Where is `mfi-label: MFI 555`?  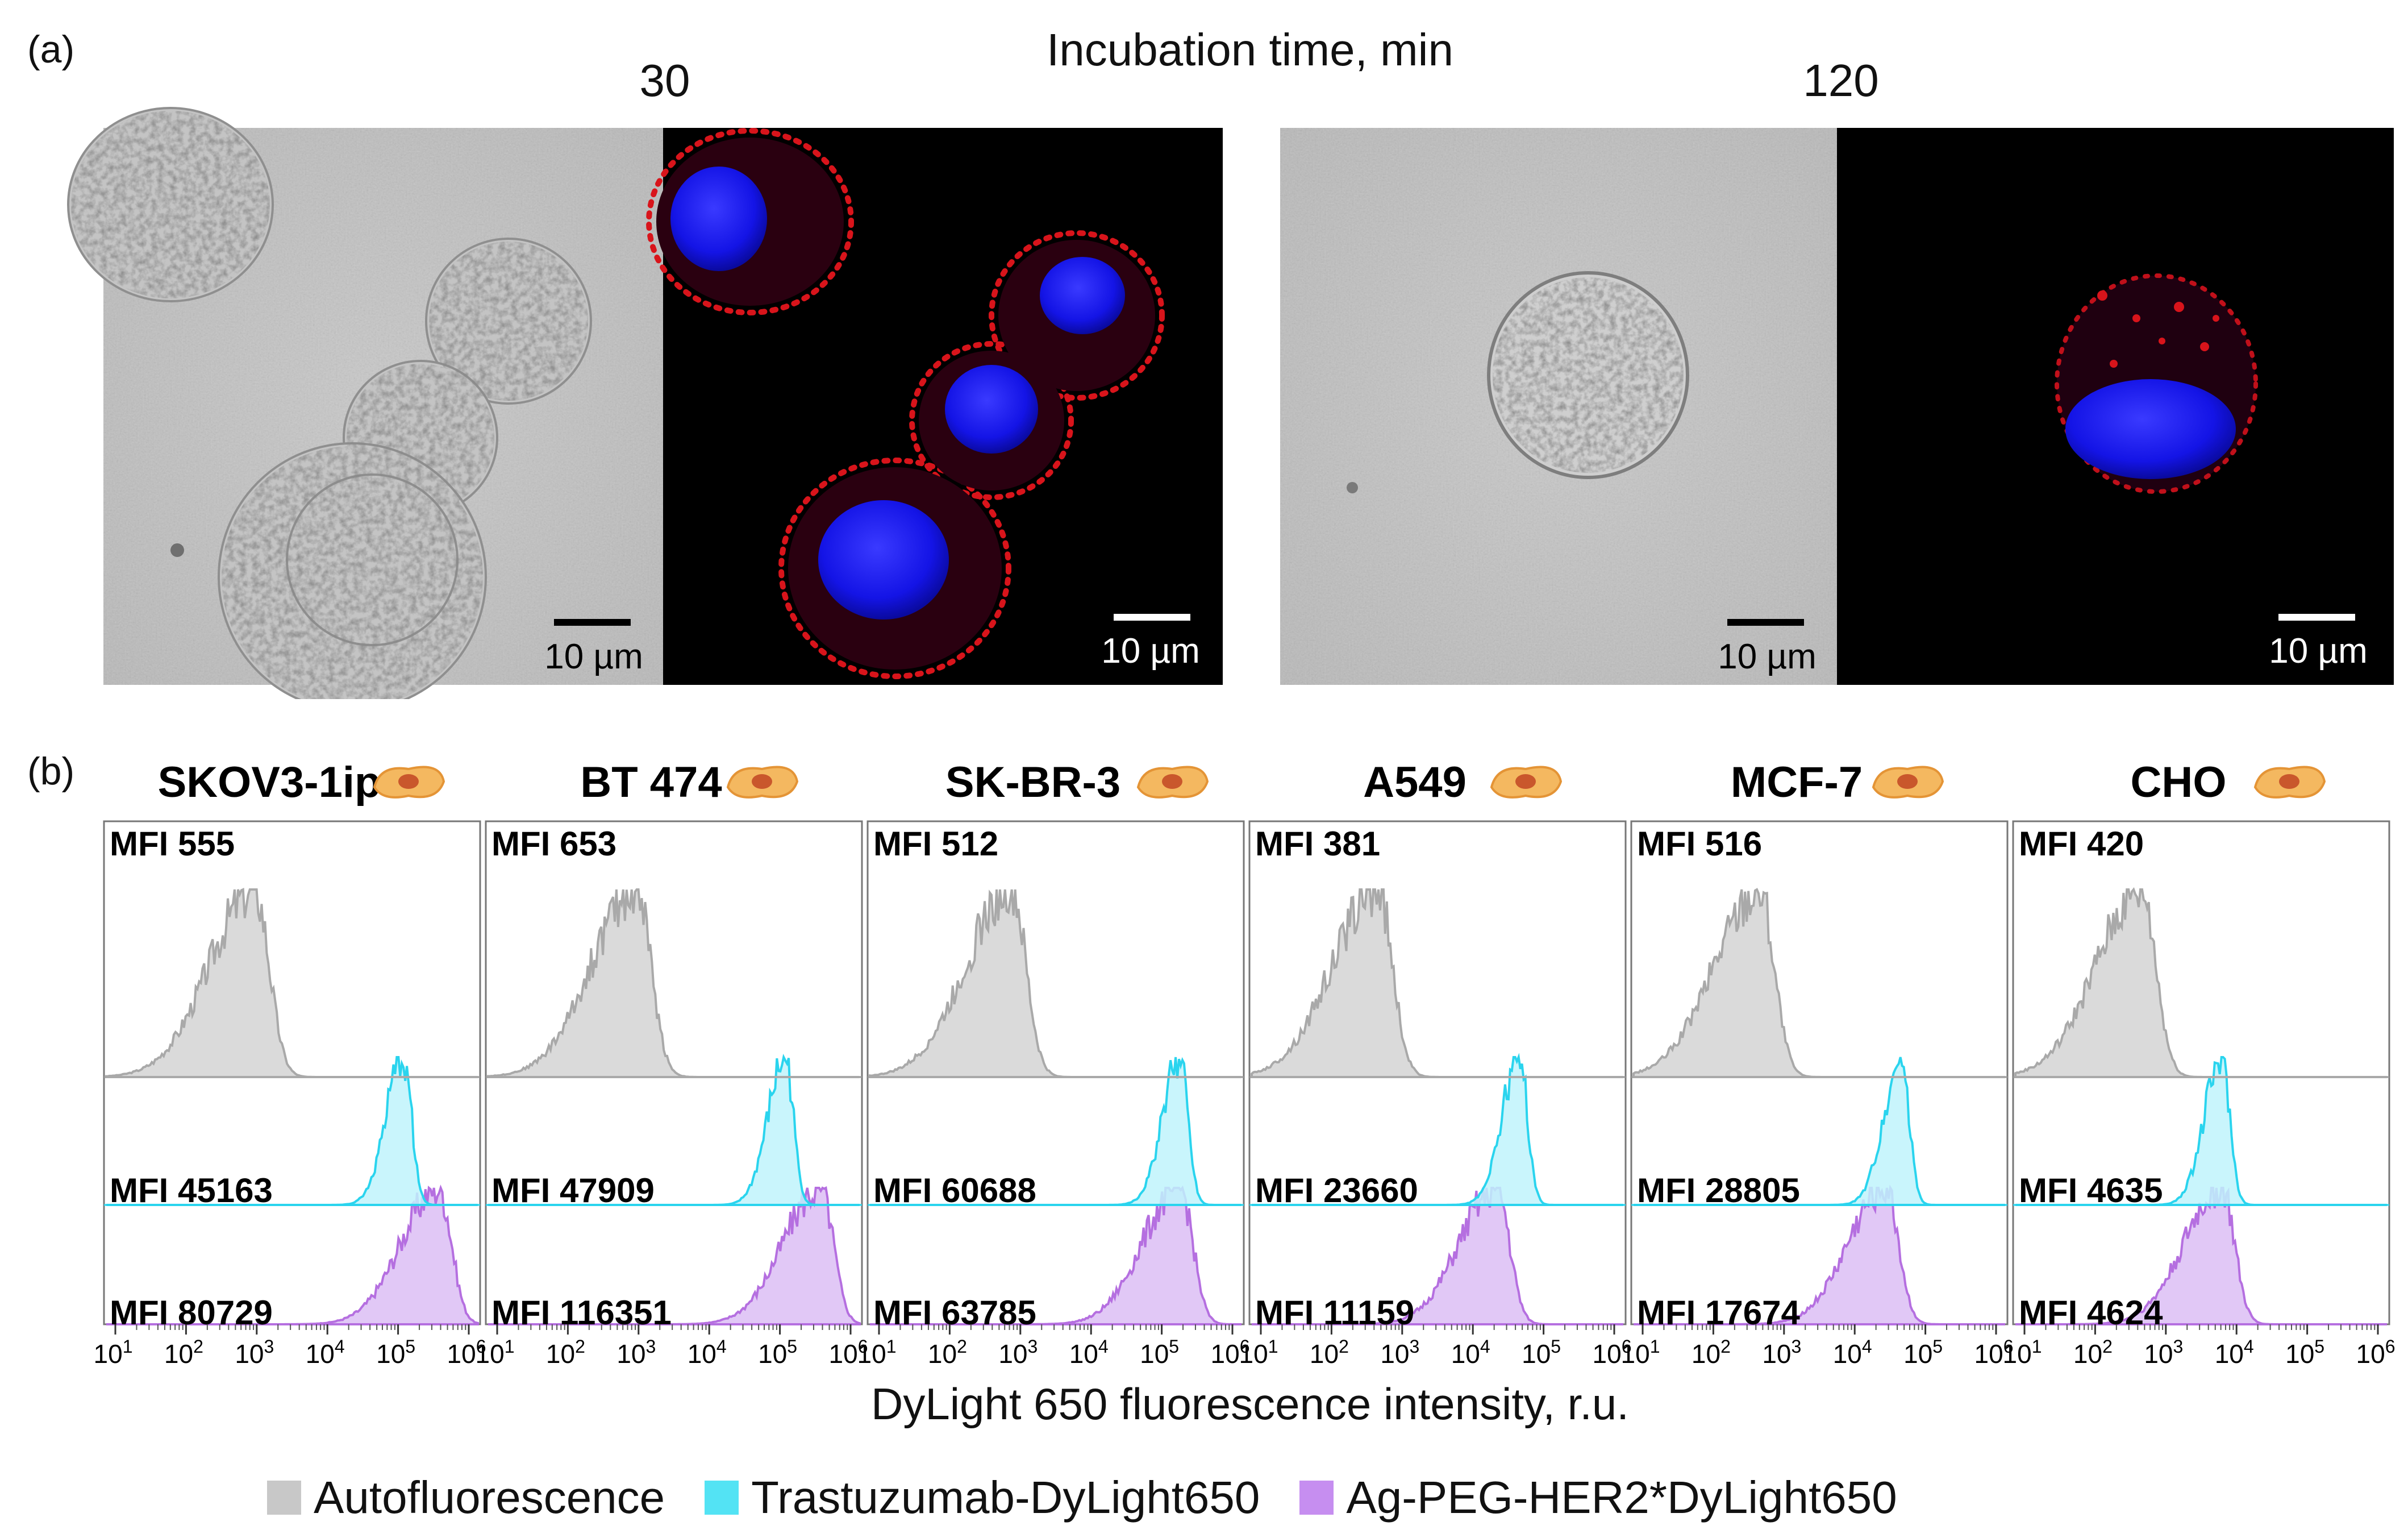 mfi-label: MFI 555 is located at coordinates (172, 844).